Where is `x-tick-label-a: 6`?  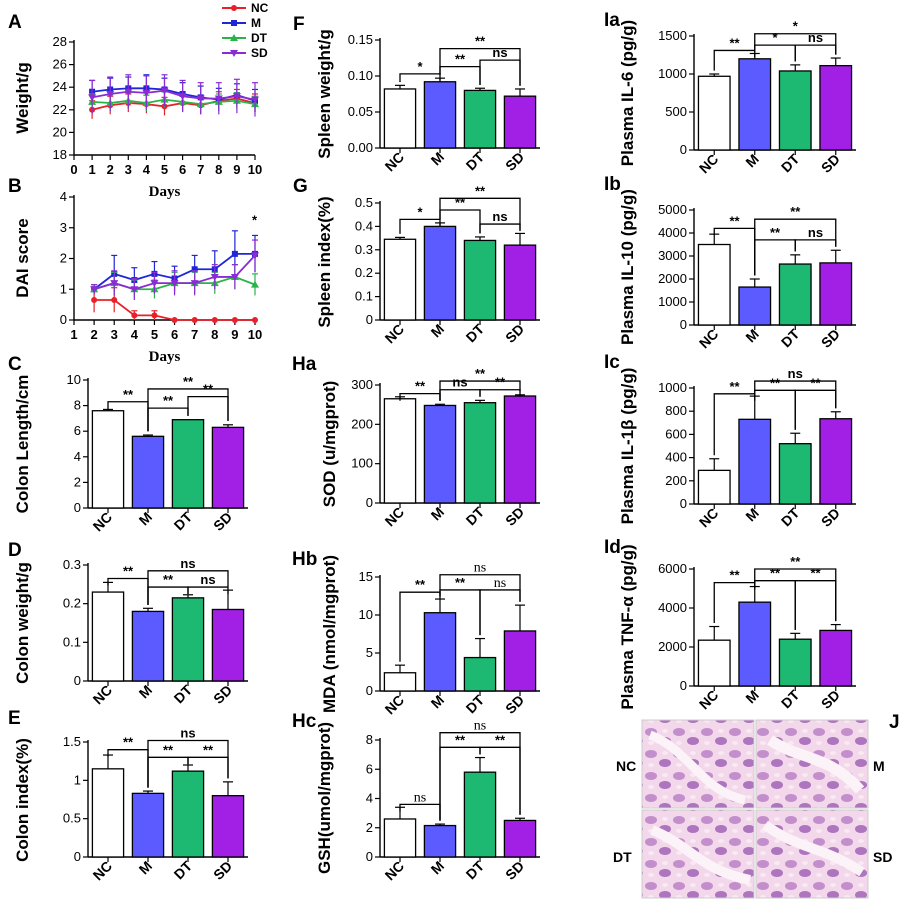
x-tick-label-a: 6 is located at coordinates (182, 169).